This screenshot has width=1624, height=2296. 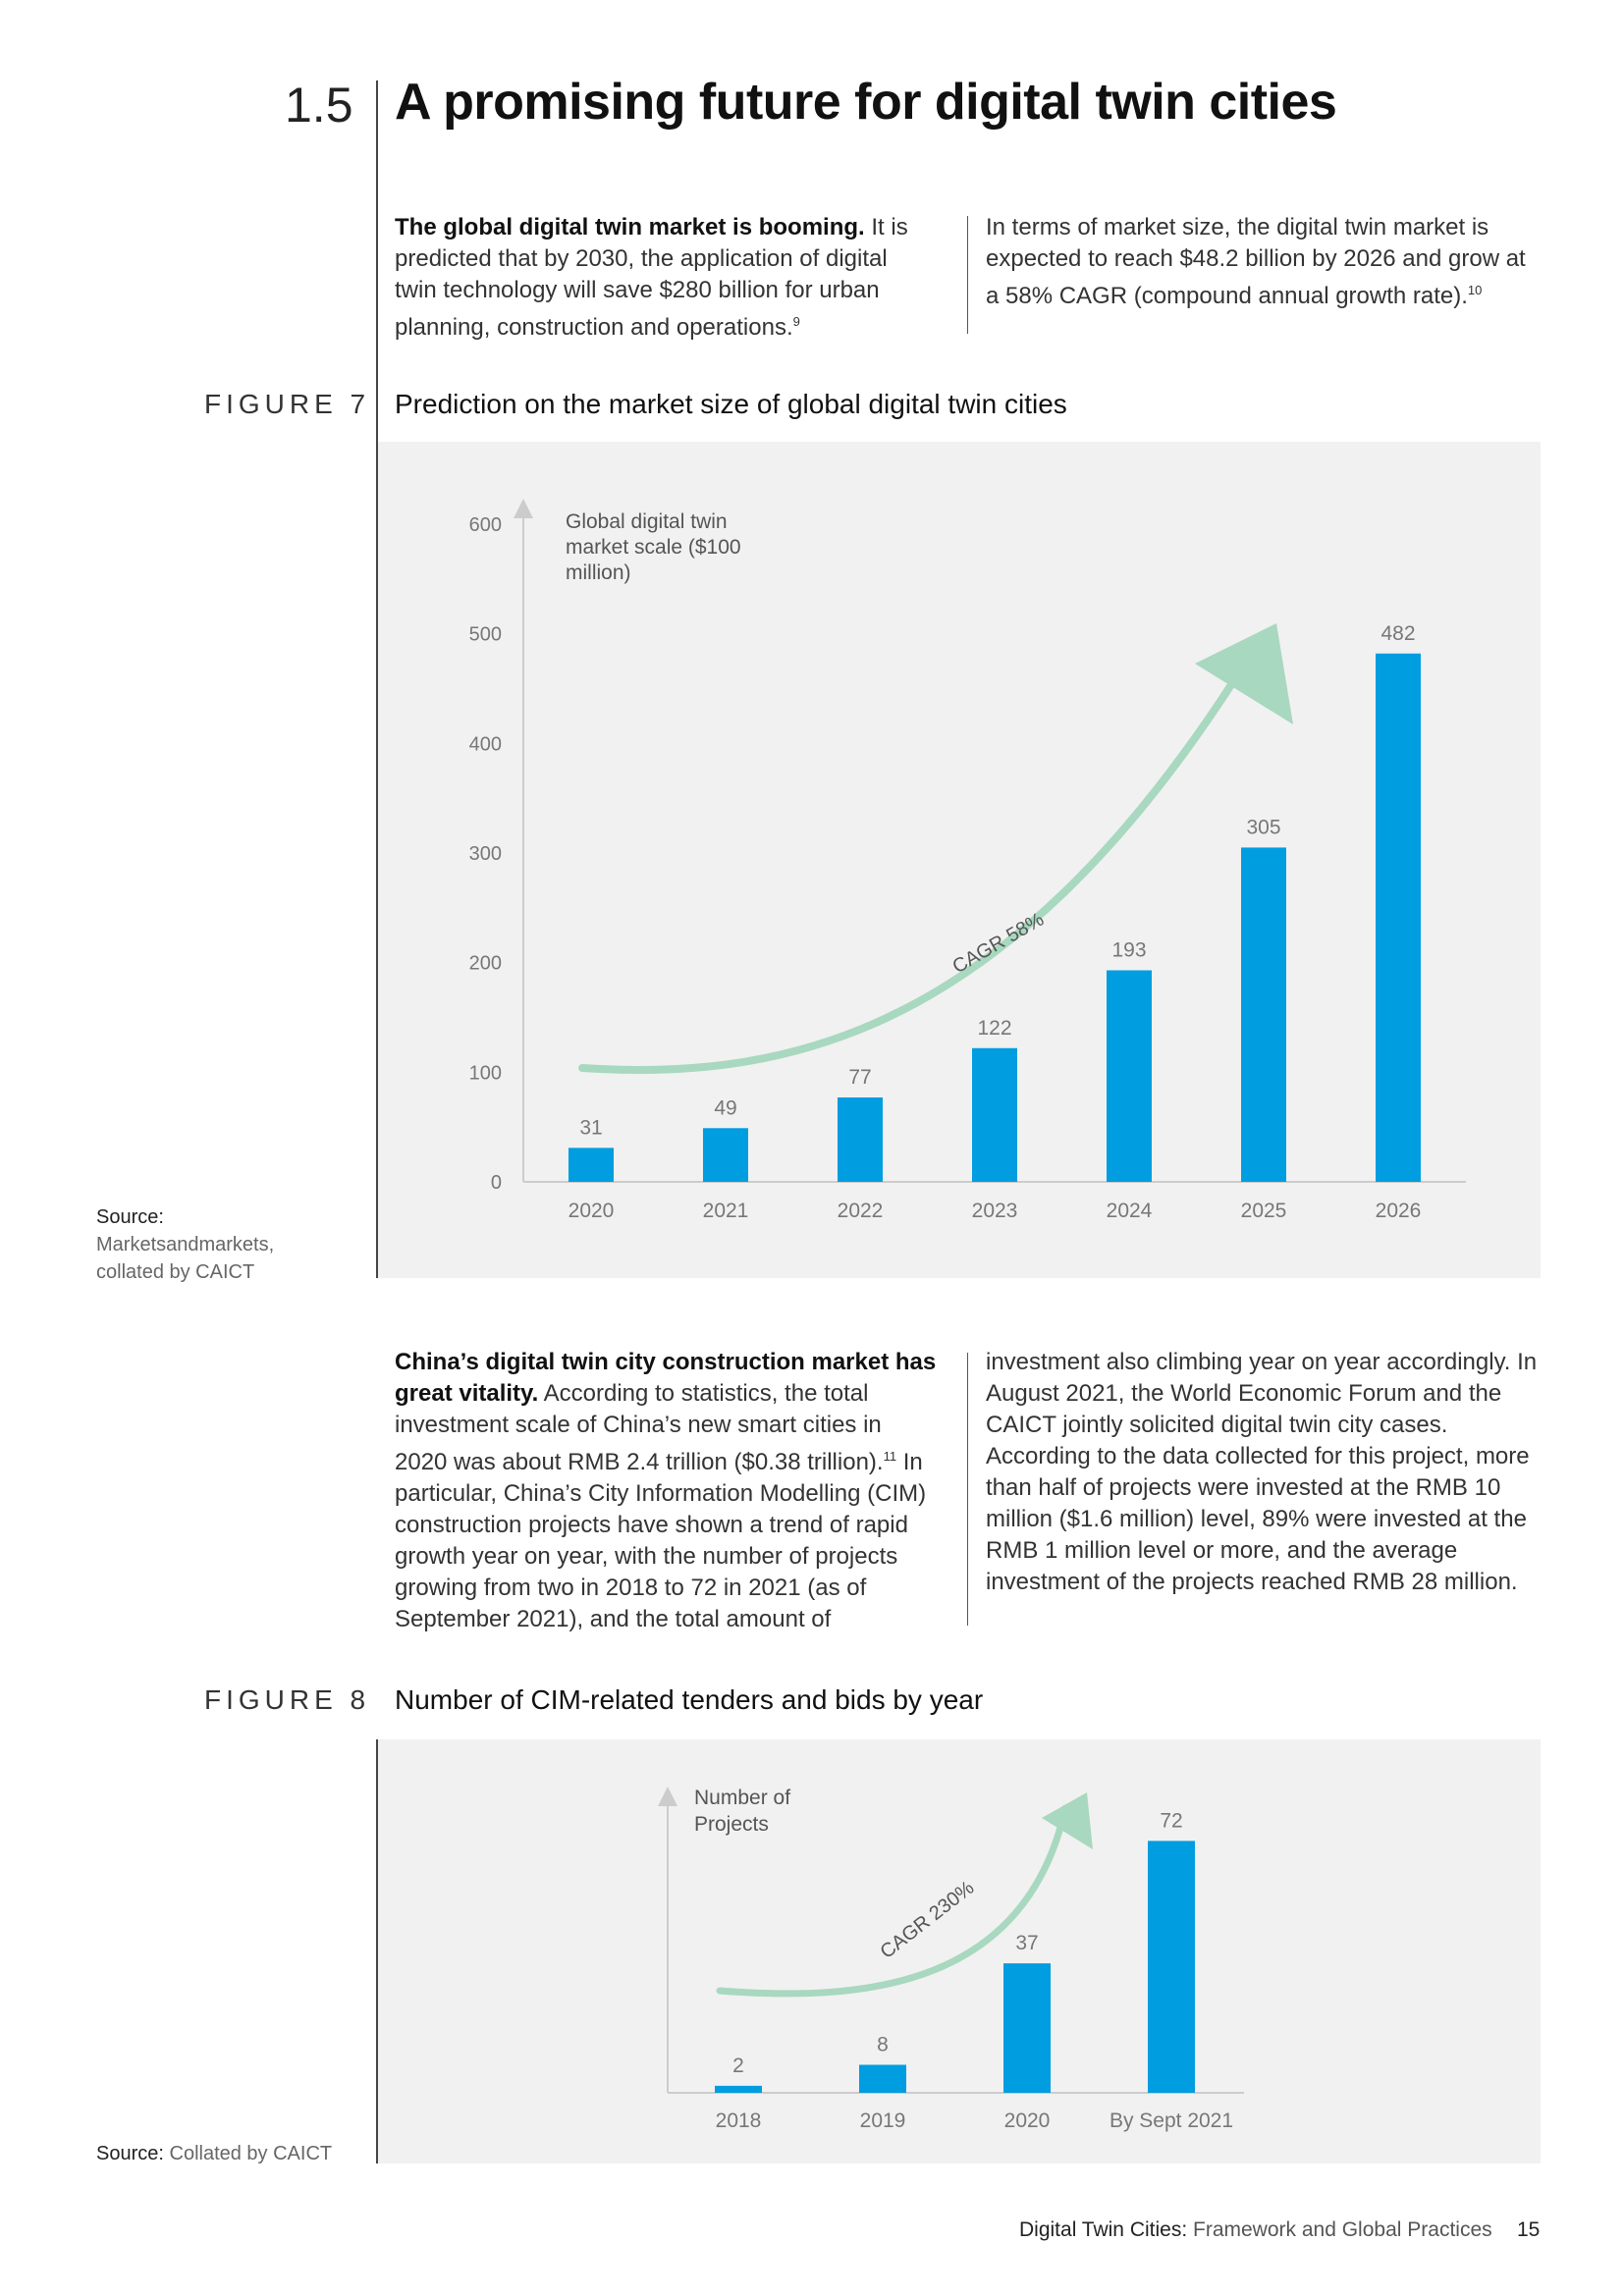 I want to click on figure8-source: Source: Collated by CAICT, so click(x=214, y=2153).